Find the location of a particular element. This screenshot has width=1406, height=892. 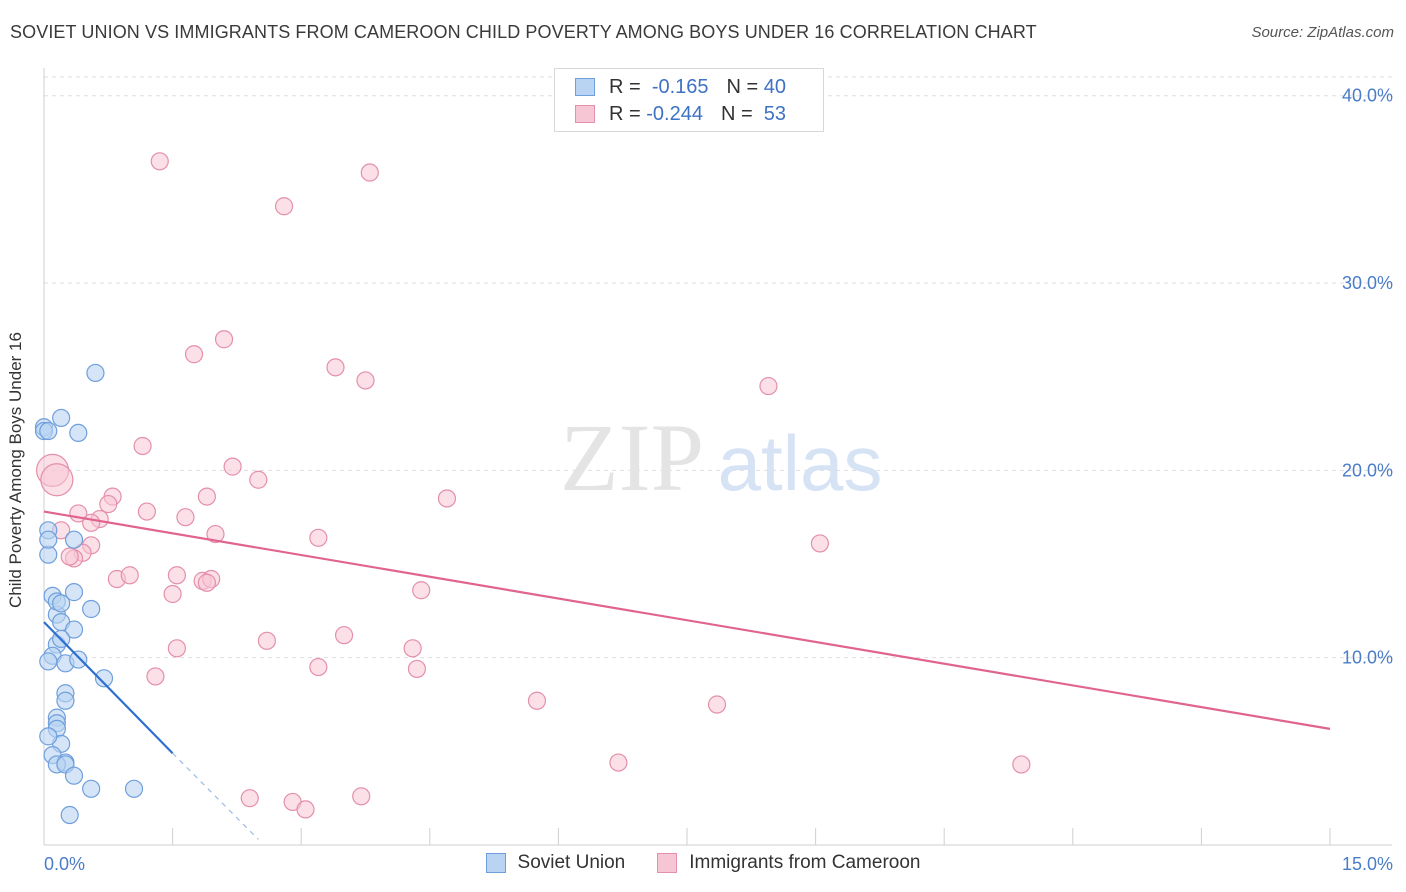

legend-r-value: -0.165 is located at coordinates (680, 86).